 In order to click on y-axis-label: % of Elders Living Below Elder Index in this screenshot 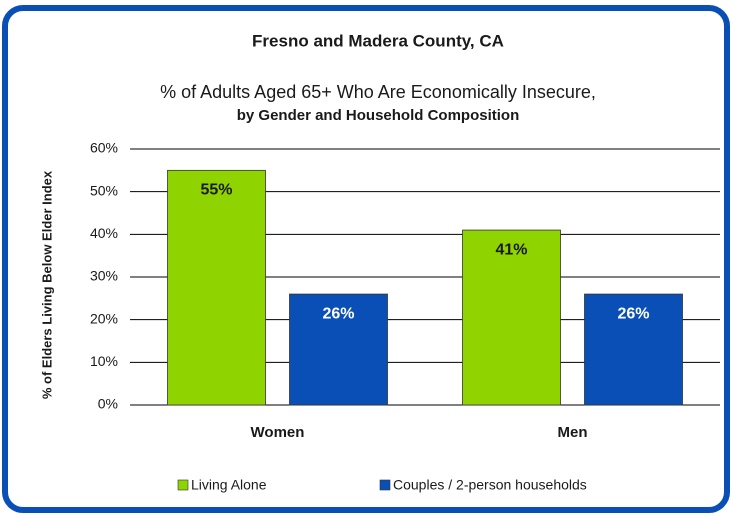, I will do `click(46, 284)`.